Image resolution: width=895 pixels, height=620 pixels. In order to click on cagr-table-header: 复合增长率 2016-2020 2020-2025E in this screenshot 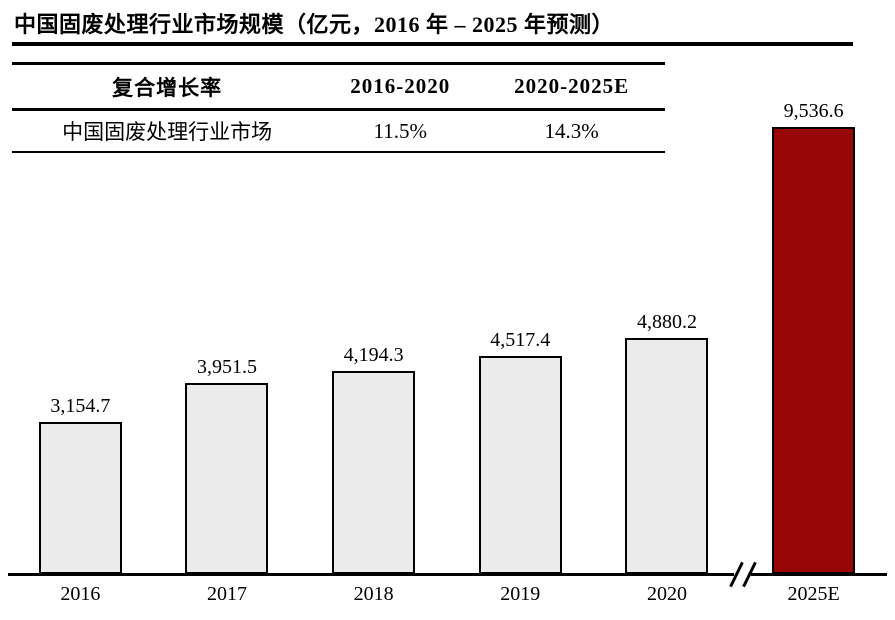, I will do `click(338, 86)`.